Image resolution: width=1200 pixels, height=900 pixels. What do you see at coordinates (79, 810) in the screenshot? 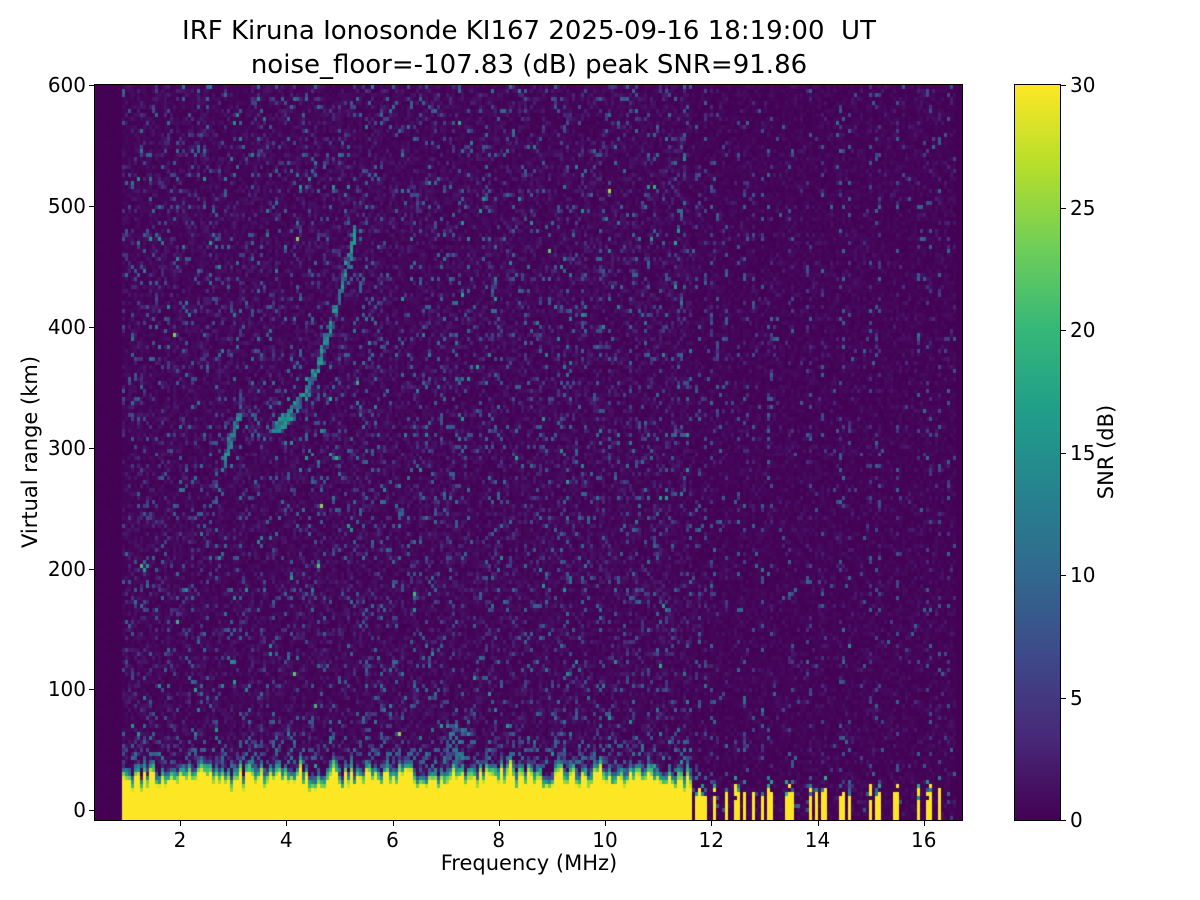
I see `y-tick-label: 0` at bounding box center [79, 810].